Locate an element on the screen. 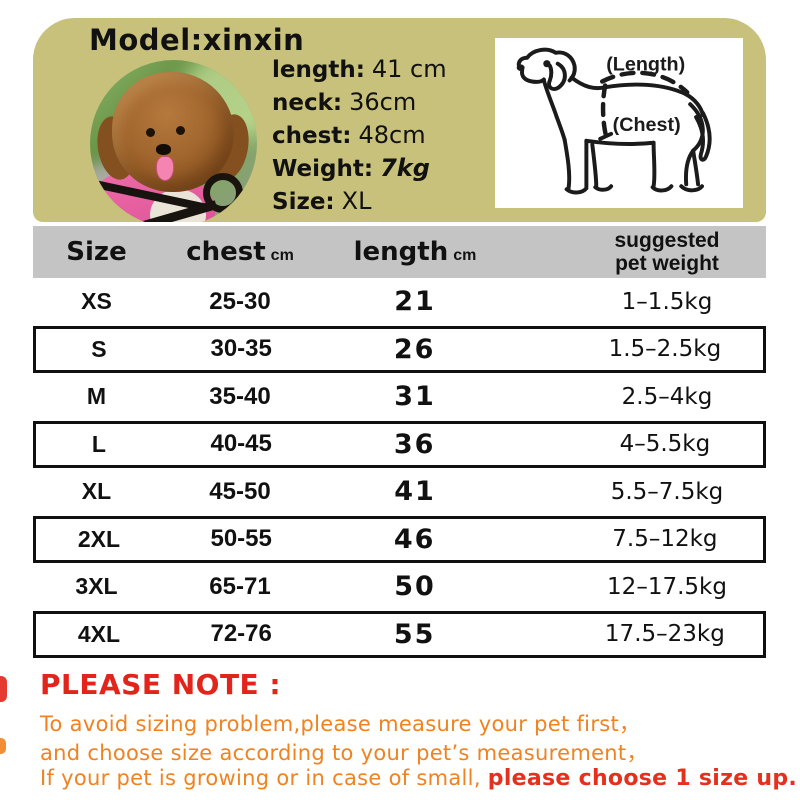 The width and height of the screenshot is (800, 800). cell-length: 21 is located at coordinates (415, 302).